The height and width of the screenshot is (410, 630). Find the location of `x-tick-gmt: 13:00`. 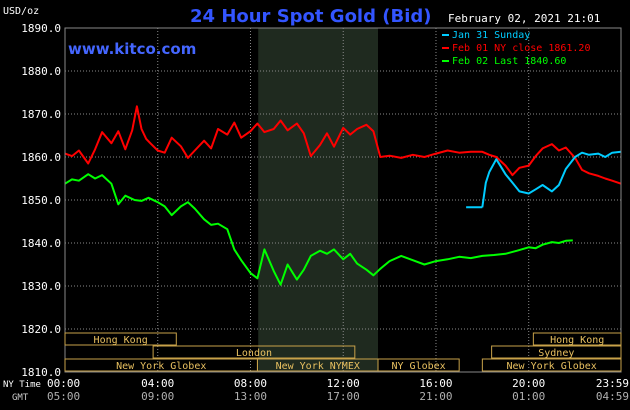

x-tick-gmt: 13:00 is located at coordinates (250, 396).